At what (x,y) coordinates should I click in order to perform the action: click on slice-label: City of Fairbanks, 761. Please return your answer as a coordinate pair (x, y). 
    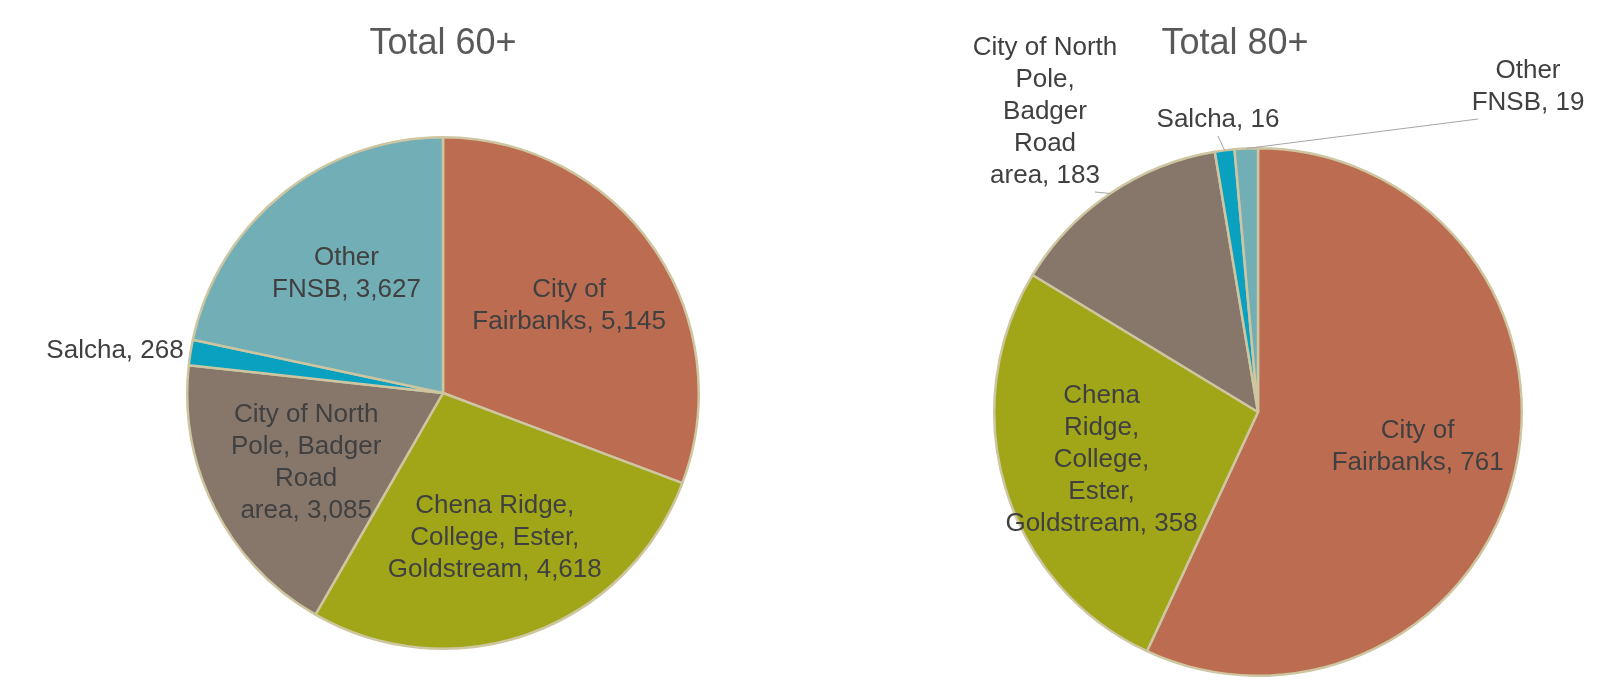
    Looking at the image, I should click on (1417, 445).